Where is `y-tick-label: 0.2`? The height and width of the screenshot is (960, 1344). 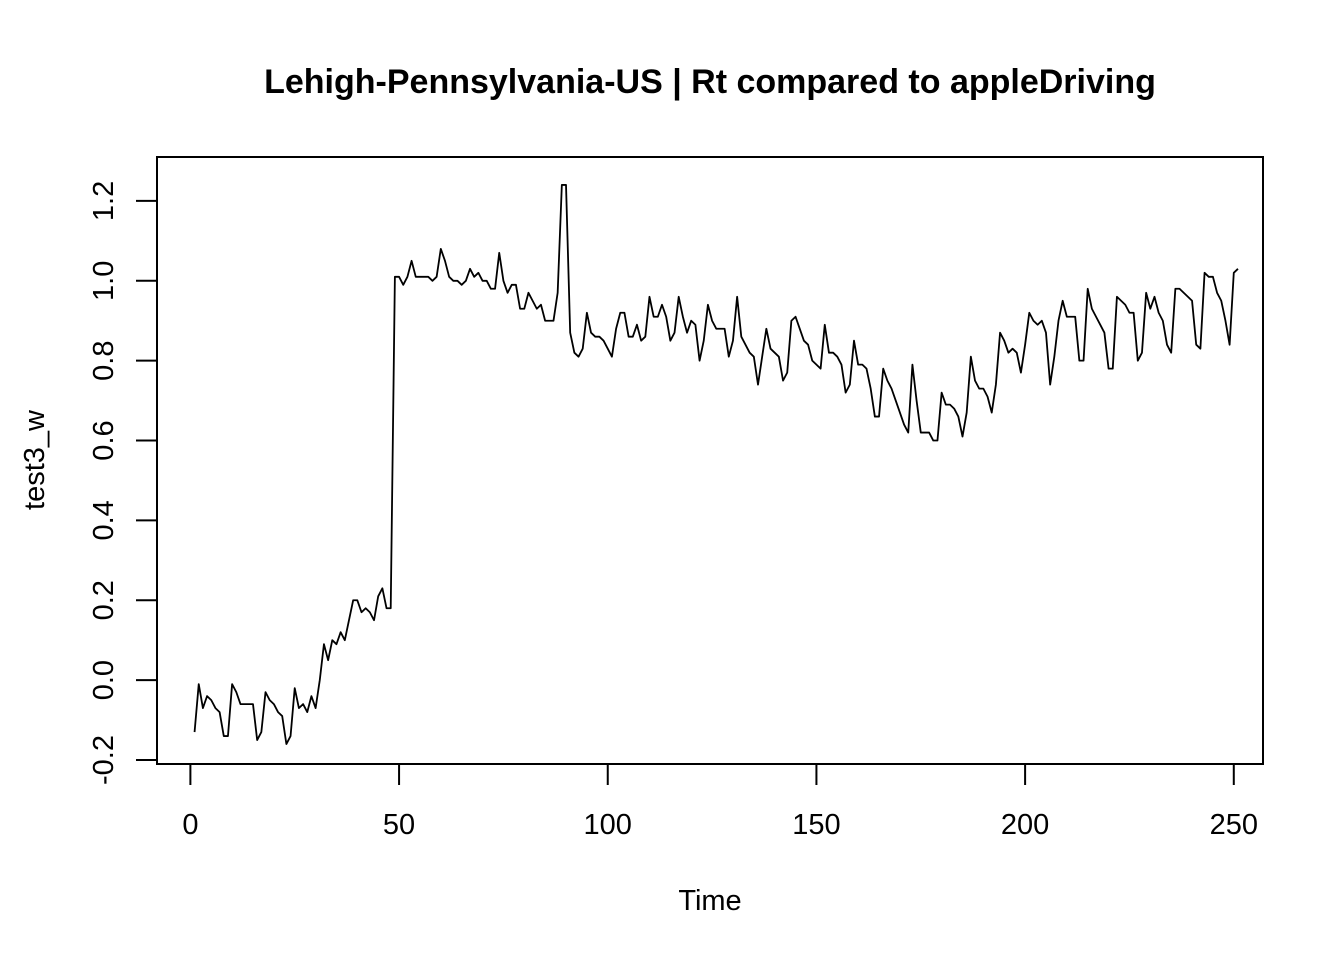
y-tick-label: 0.2 is located at coordinates (104, 600).